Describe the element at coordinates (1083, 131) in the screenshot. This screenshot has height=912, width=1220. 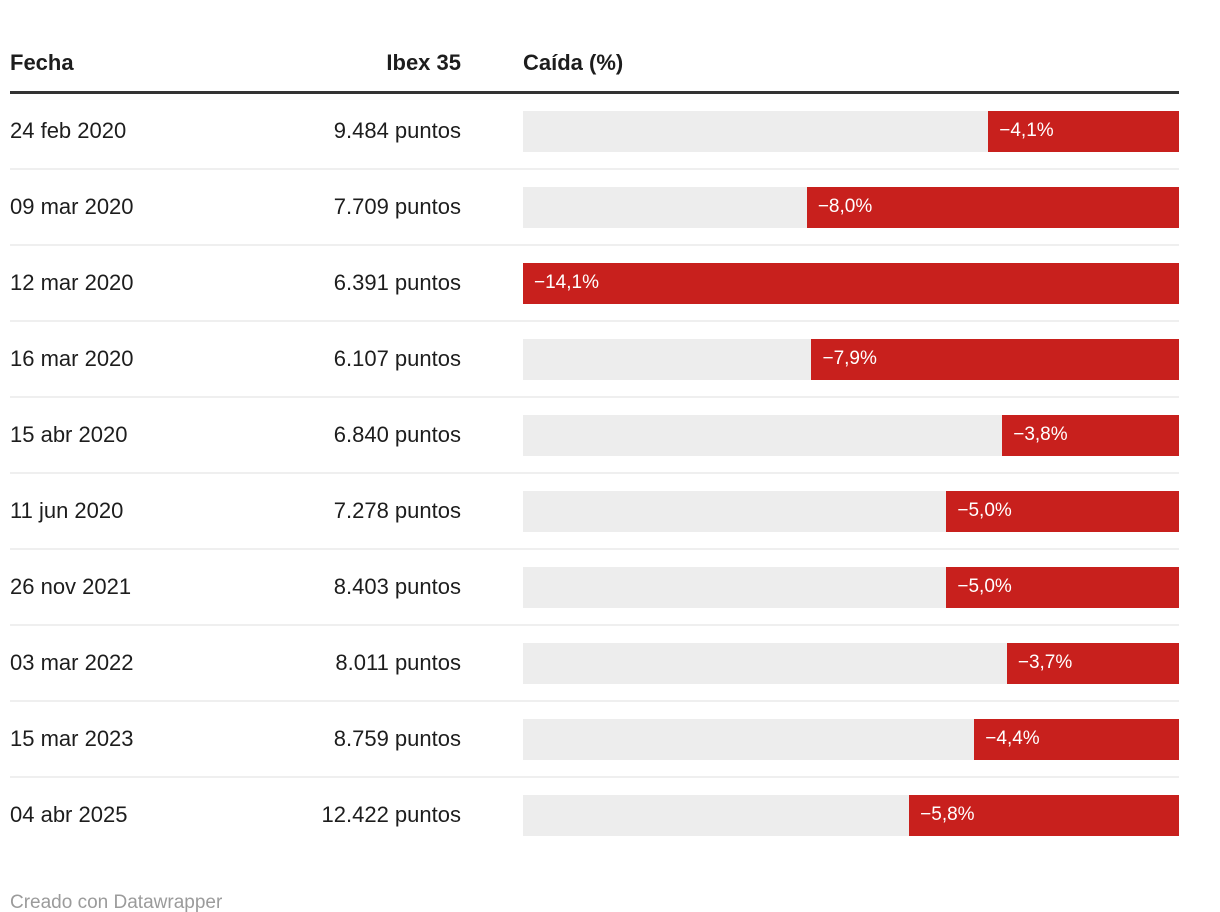
I see `caida-bar: −4,1%` at that location.